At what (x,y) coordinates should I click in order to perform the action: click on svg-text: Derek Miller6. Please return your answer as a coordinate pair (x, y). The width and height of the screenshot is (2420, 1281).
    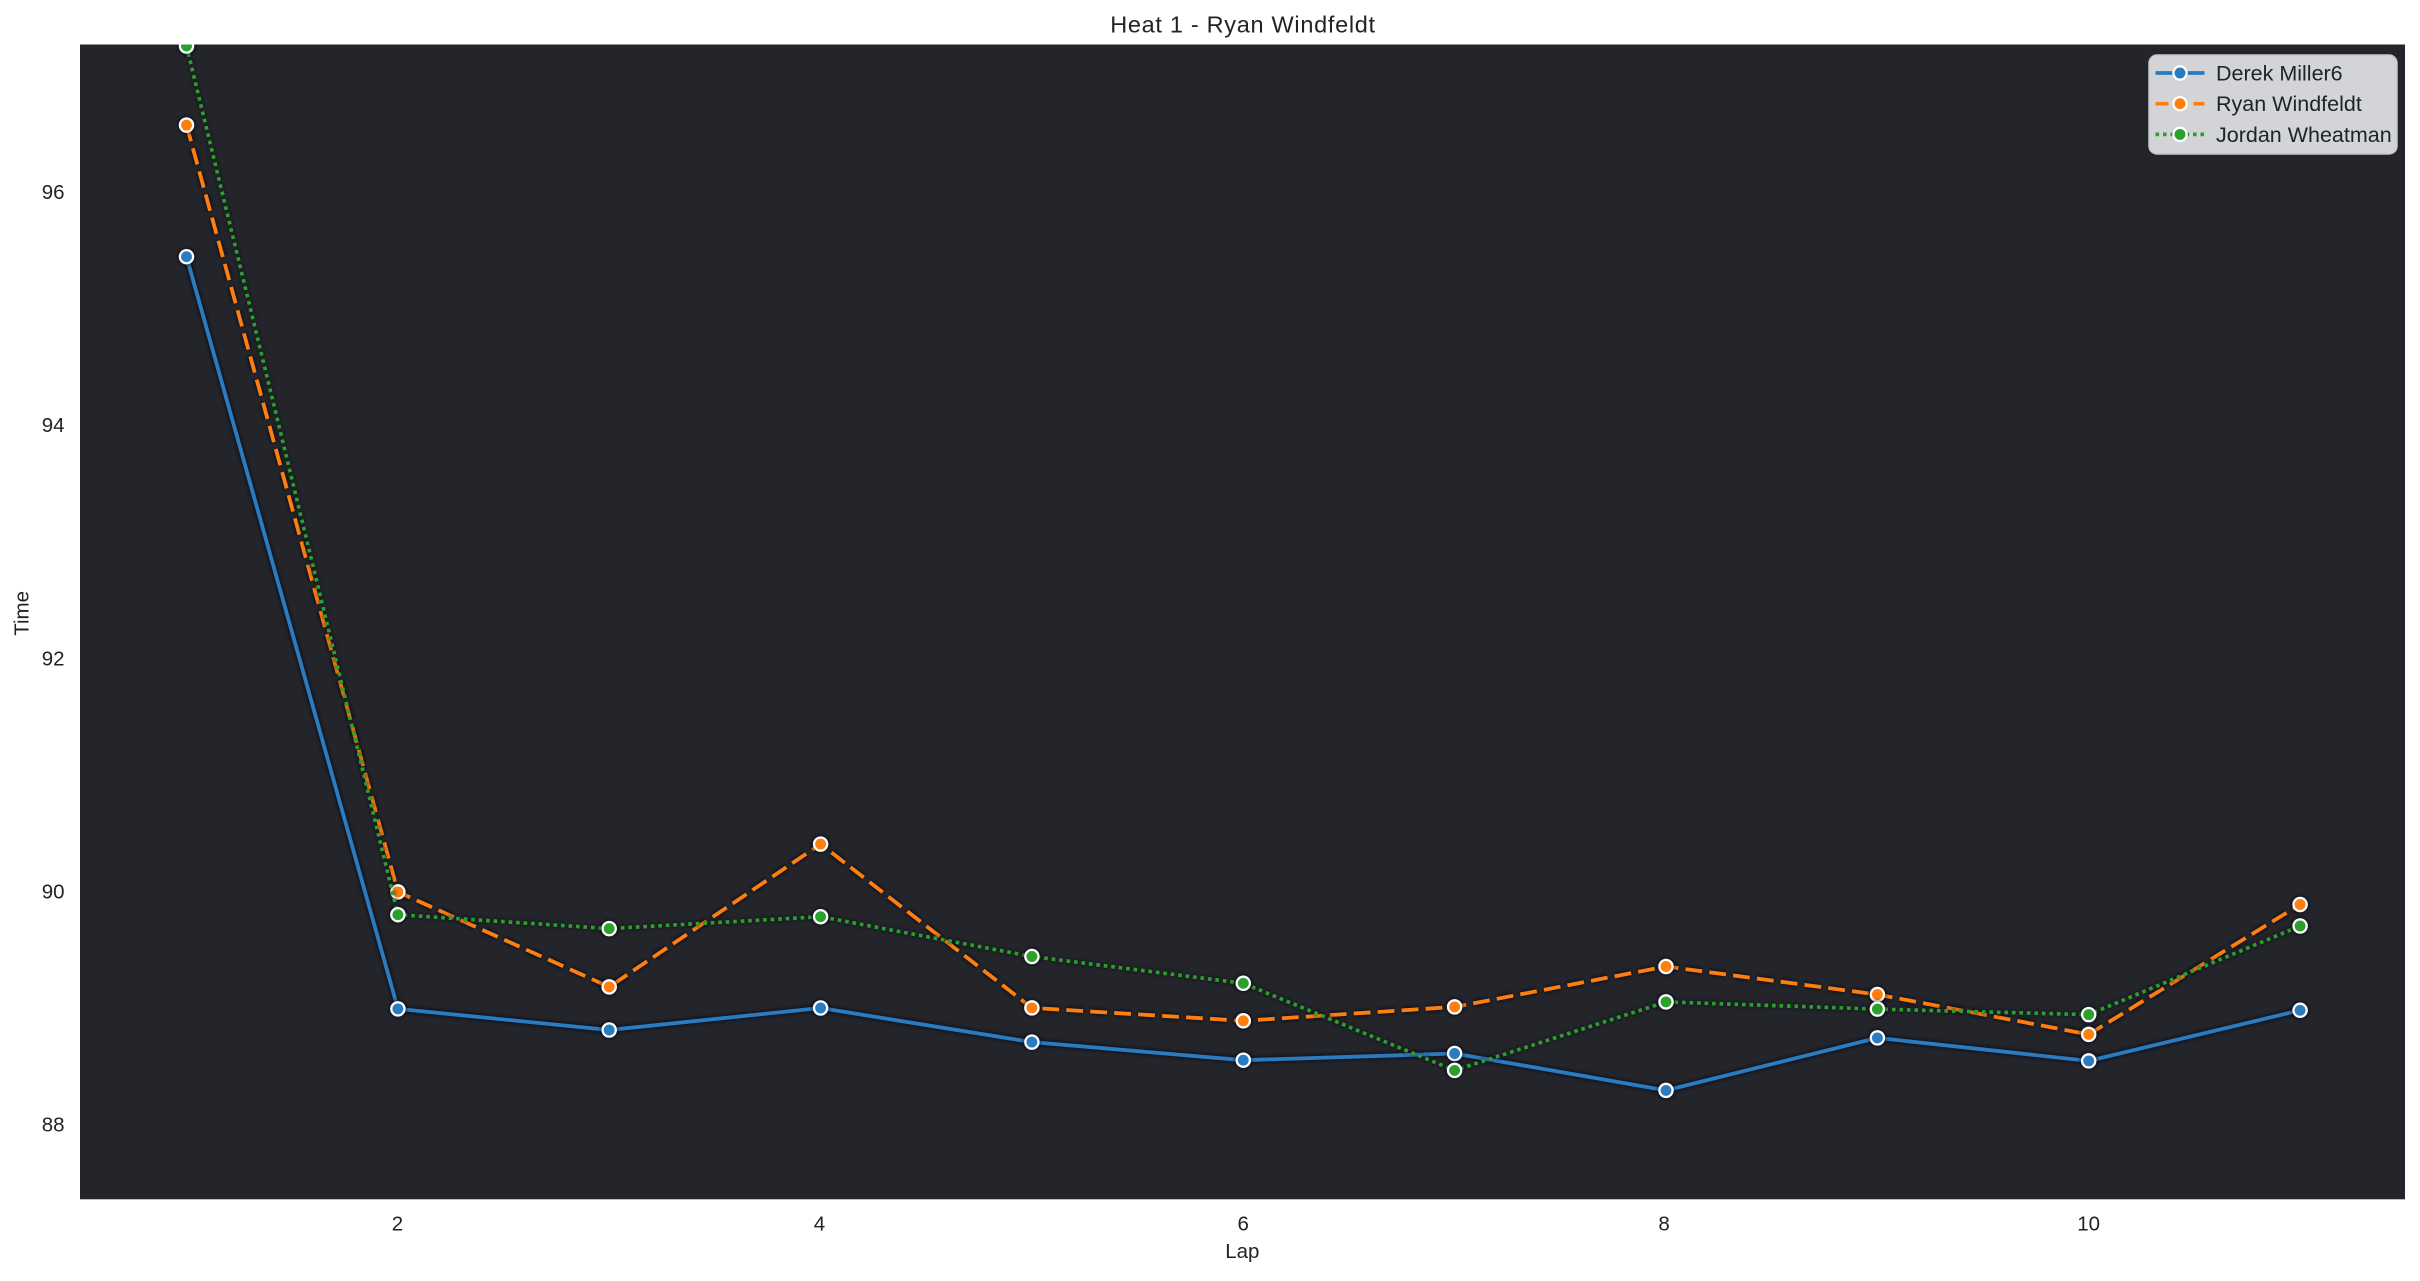
    Looking at the image, I should click on (2279, 74).